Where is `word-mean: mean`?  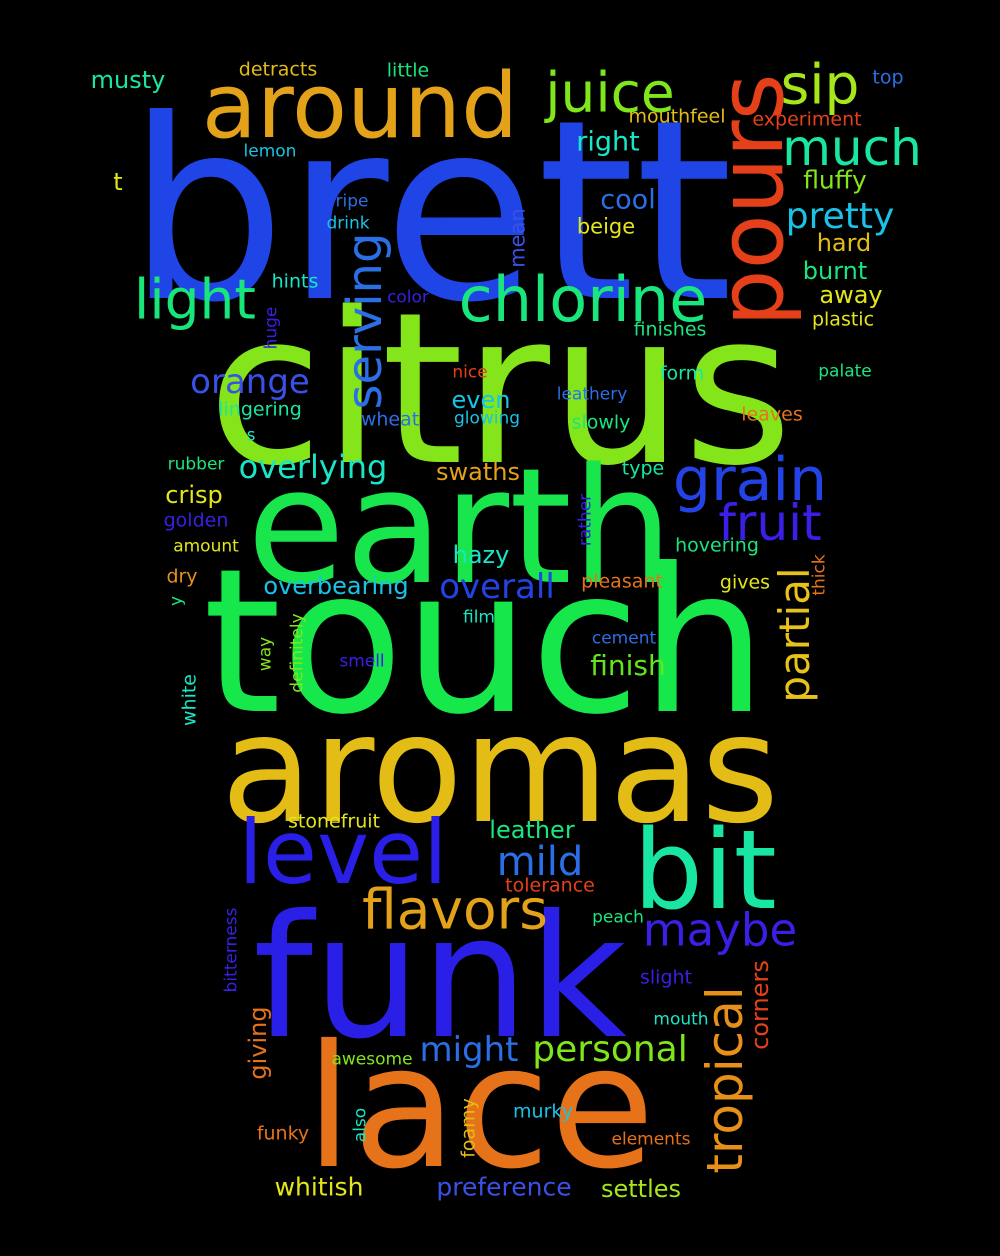
word-mean: mean is located at coordinates (517, 238).